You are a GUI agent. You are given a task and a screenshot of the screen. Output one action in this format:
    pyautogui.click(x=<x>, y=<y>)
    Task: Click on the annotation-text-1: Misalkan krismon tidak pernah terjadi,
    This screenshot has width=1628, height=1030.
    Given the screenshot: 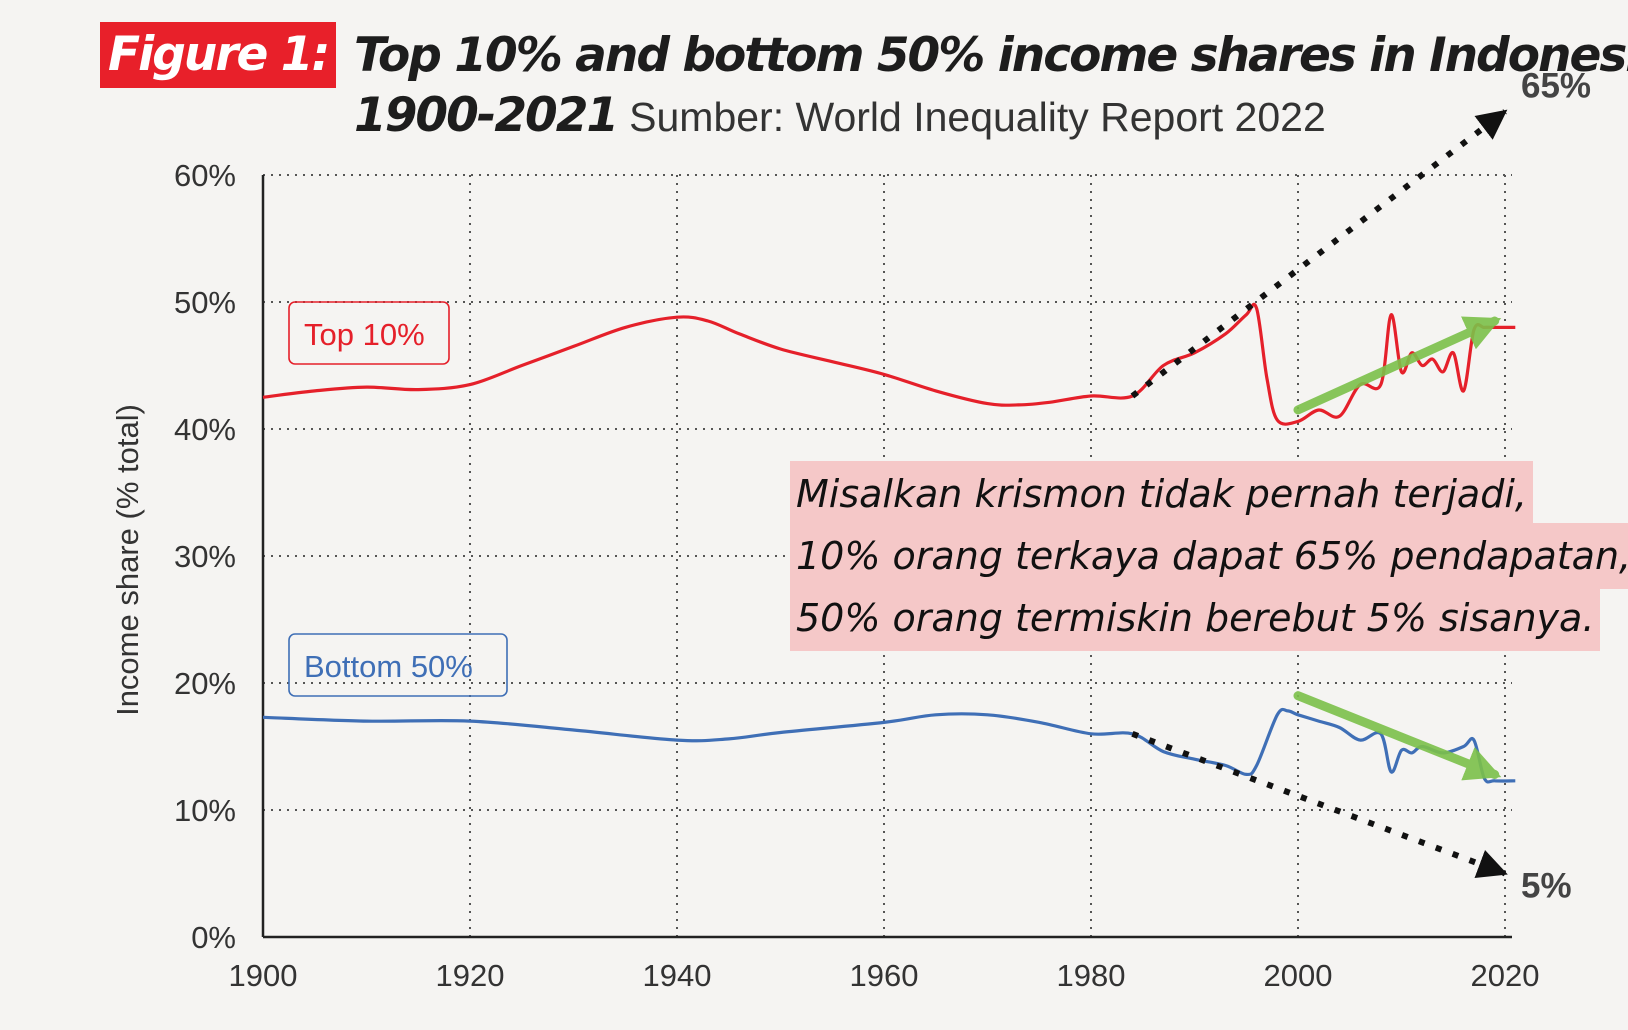 What is the action you would take?
    pyautogui.click(x=1161, y=494)
    